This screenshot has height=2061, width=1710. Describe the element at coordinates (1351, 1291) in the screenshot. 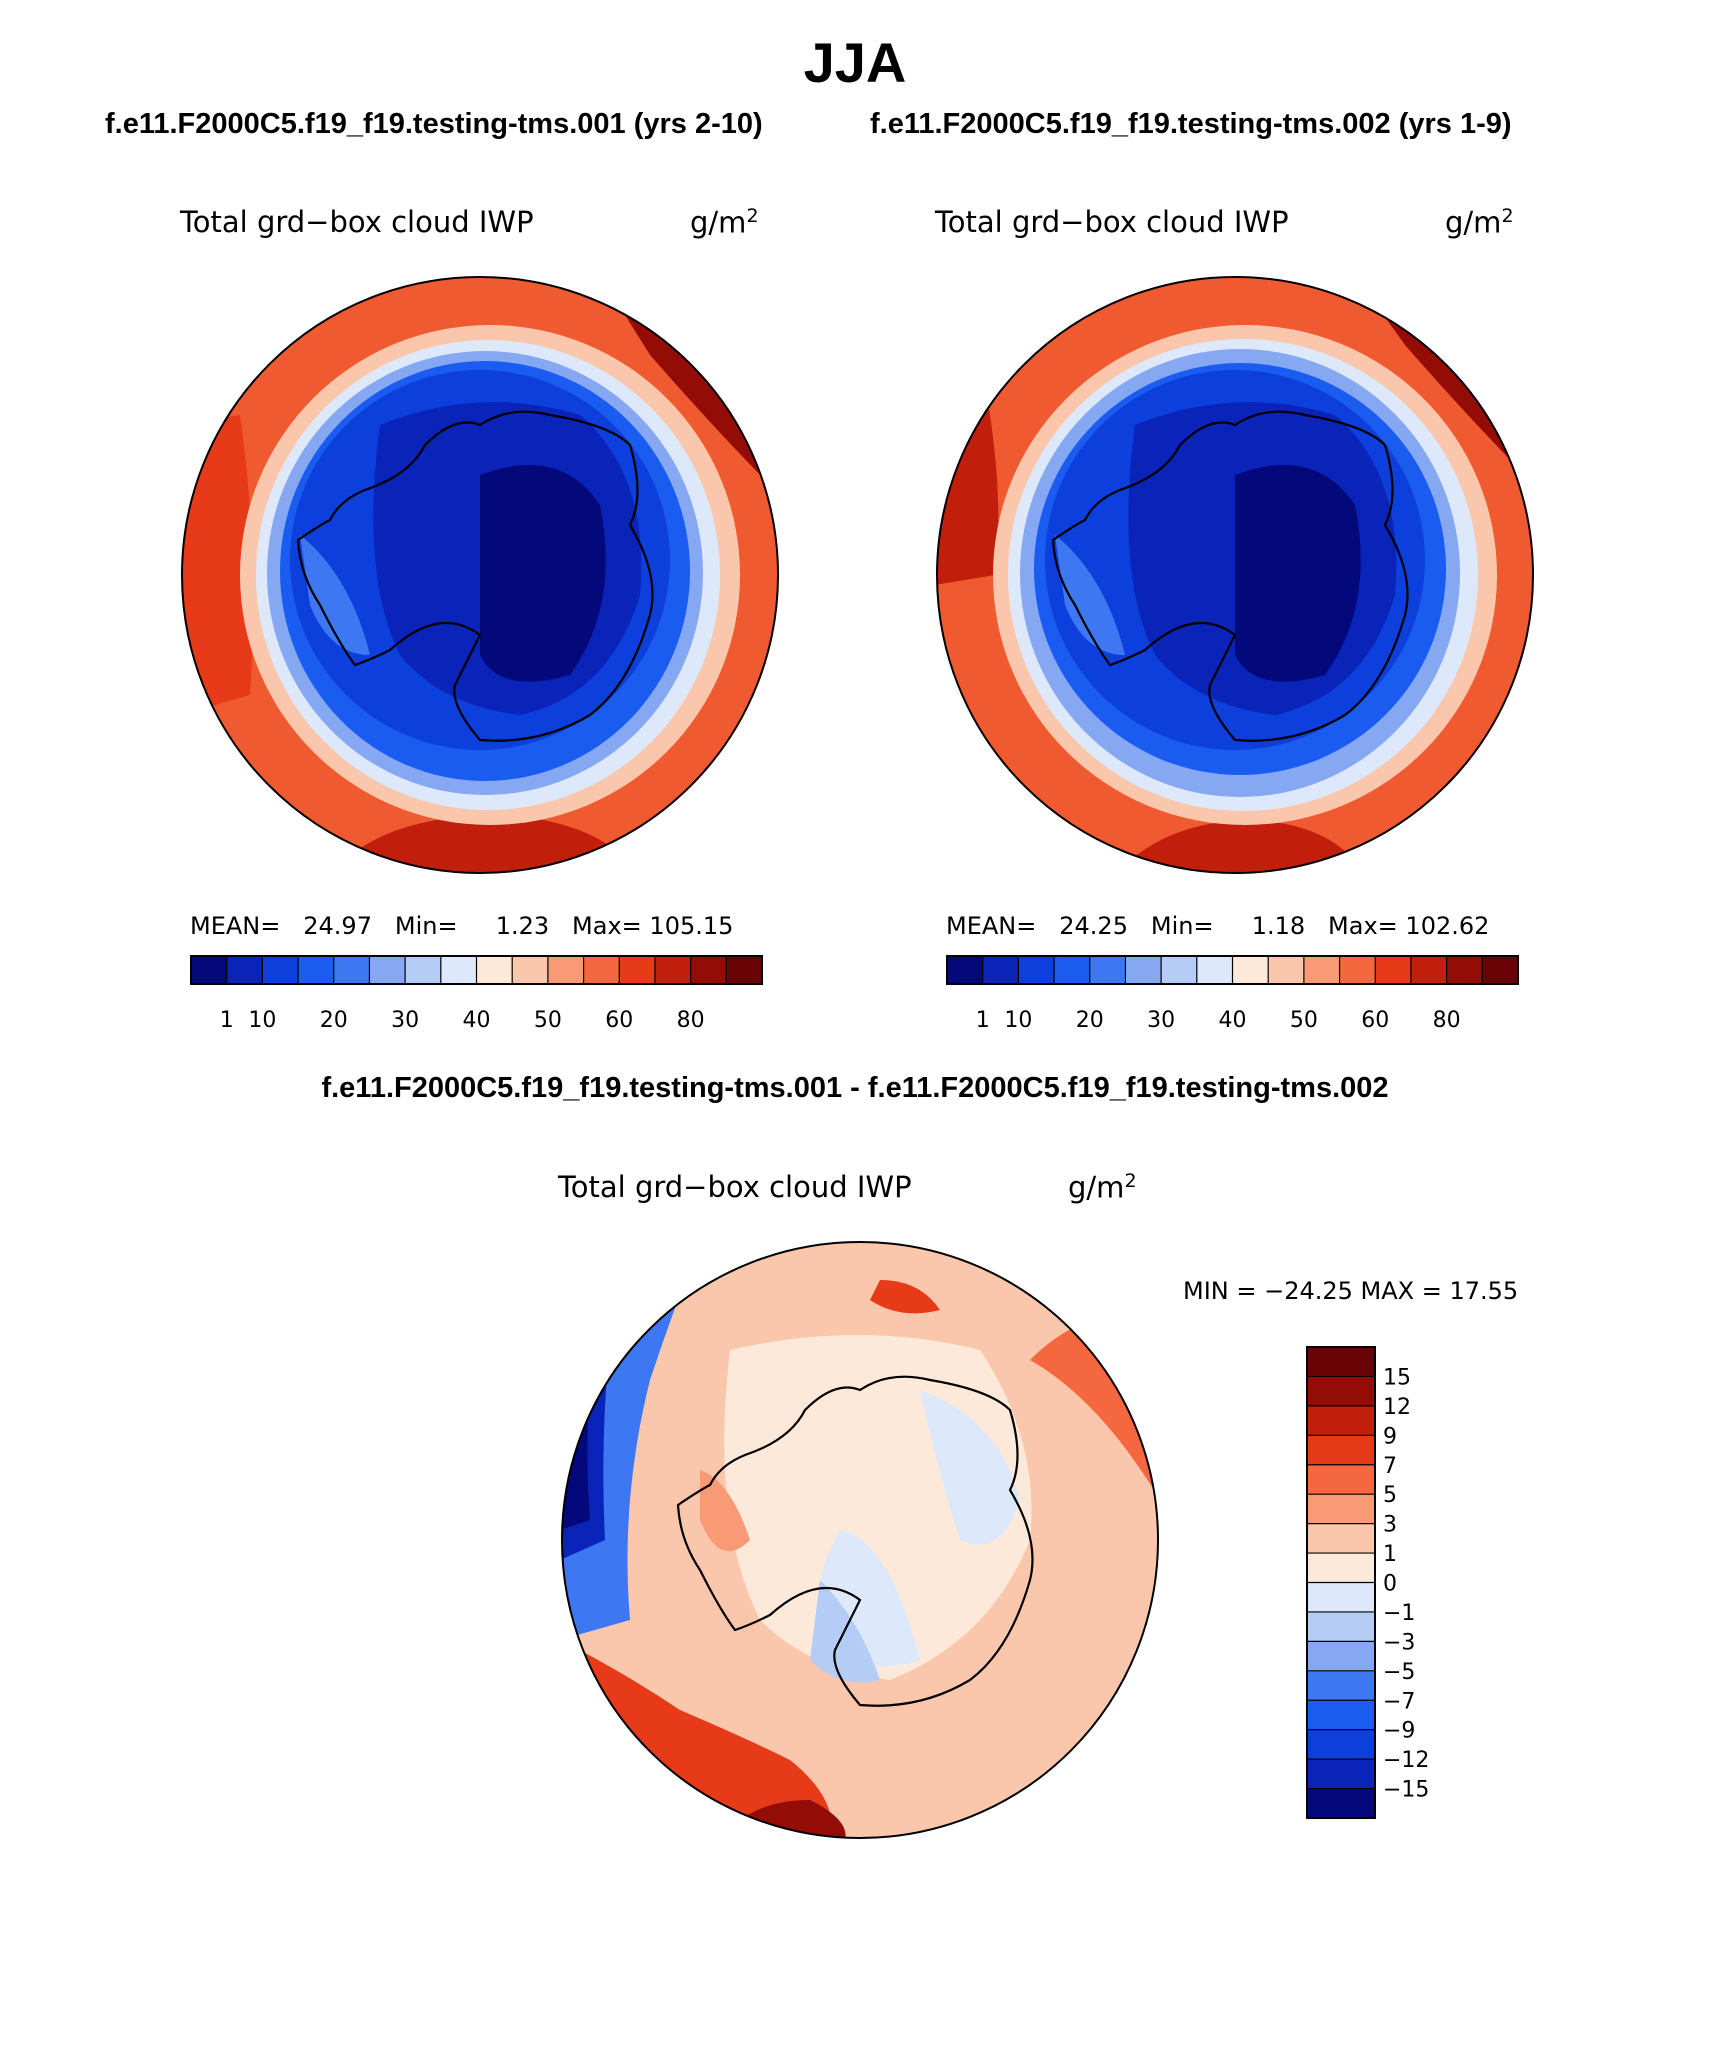

I see `minmax-diff: MIN = −24.25 MAX = 17.55` at that location.